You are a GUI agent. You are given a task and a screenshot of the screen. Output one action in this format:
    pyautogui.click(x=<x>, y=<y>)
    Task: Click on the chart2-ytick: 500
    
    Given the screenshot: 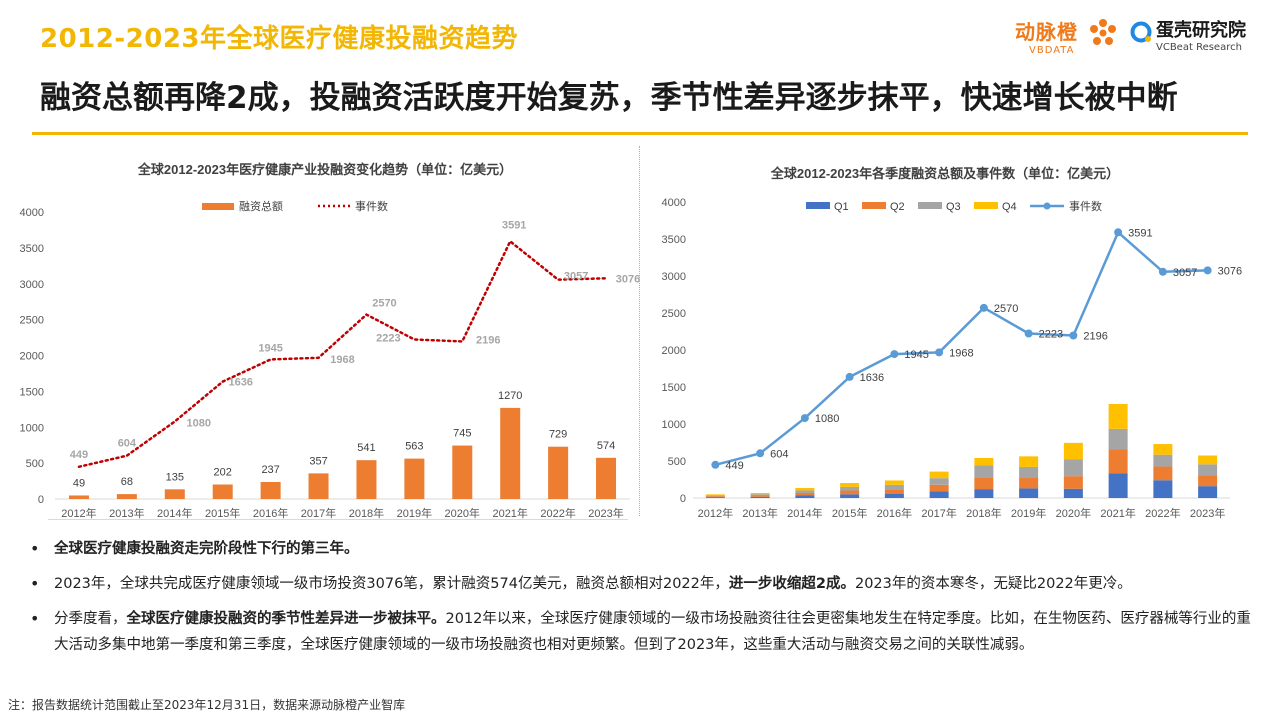 What is the action you would take?
    pyautogui.click(x=677, y=462)
    